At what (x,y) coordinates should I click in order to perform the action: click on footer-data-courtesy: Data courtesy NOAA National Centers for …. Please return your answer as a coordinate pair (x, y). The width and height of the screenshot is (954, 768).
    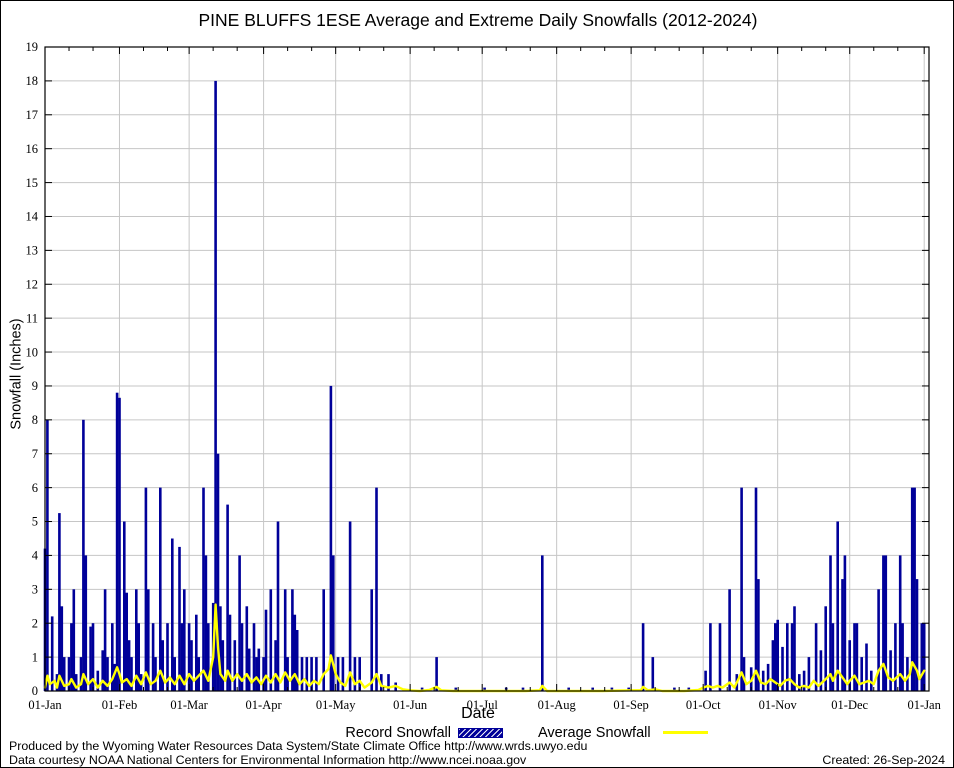
    Looking at the image, I should click on (268, 760).